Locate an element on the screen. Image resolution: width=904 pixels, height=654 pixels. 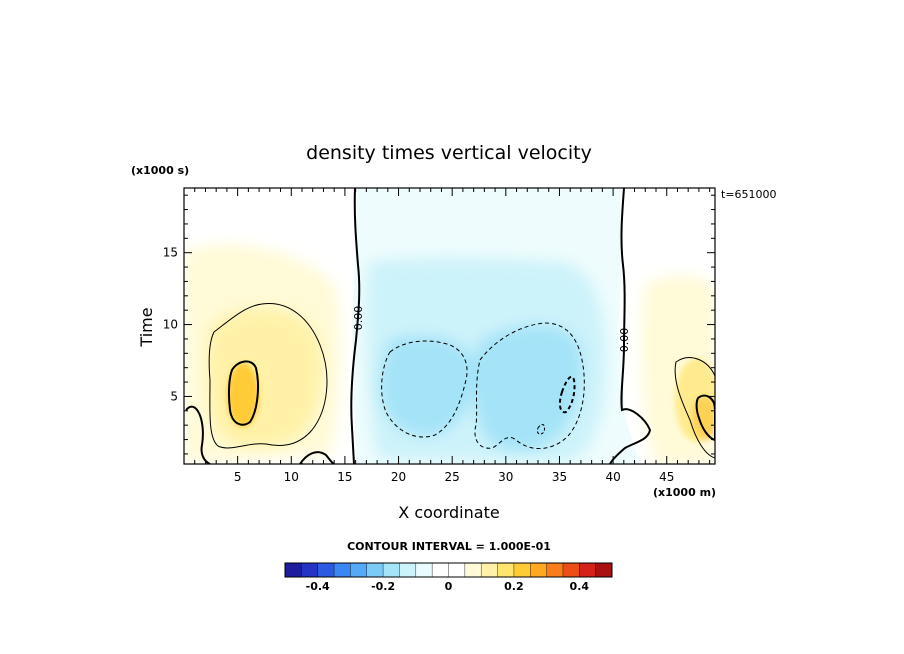
positive-peak-left-fill is located at coordinates (243, 395).